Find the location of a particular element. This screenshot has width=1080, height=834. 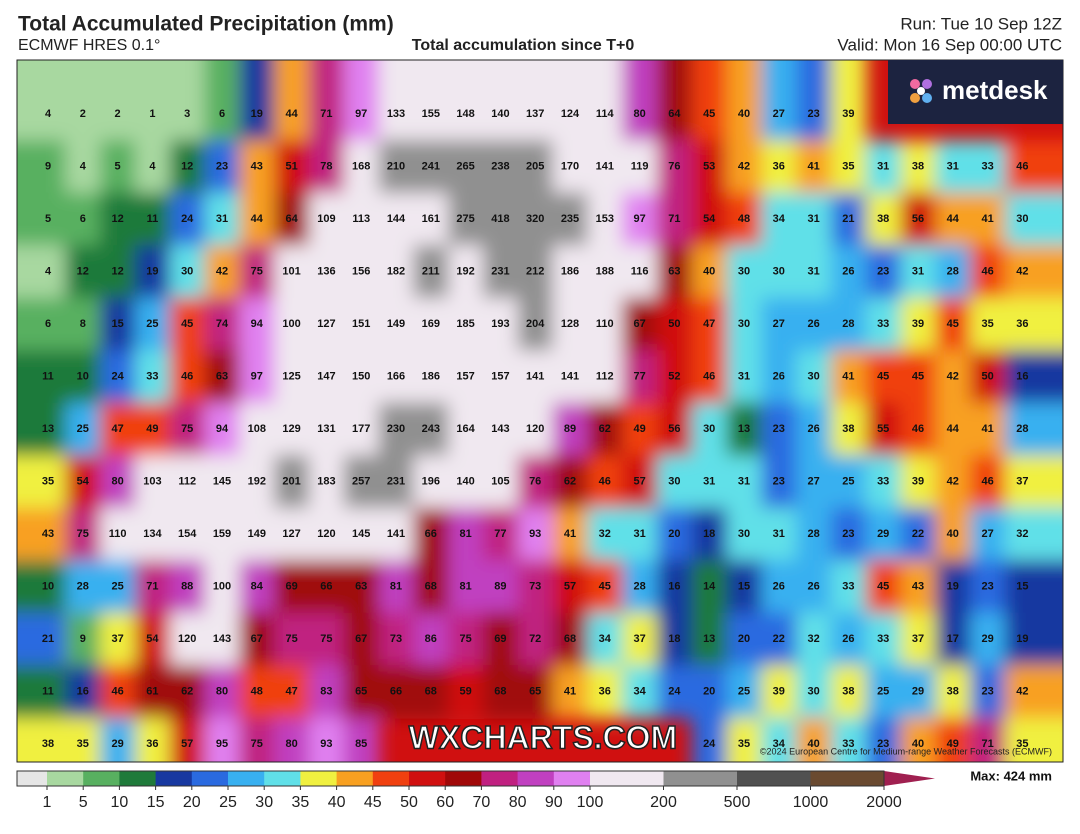

cell-value: 168 is located at coordinates (361, 166).